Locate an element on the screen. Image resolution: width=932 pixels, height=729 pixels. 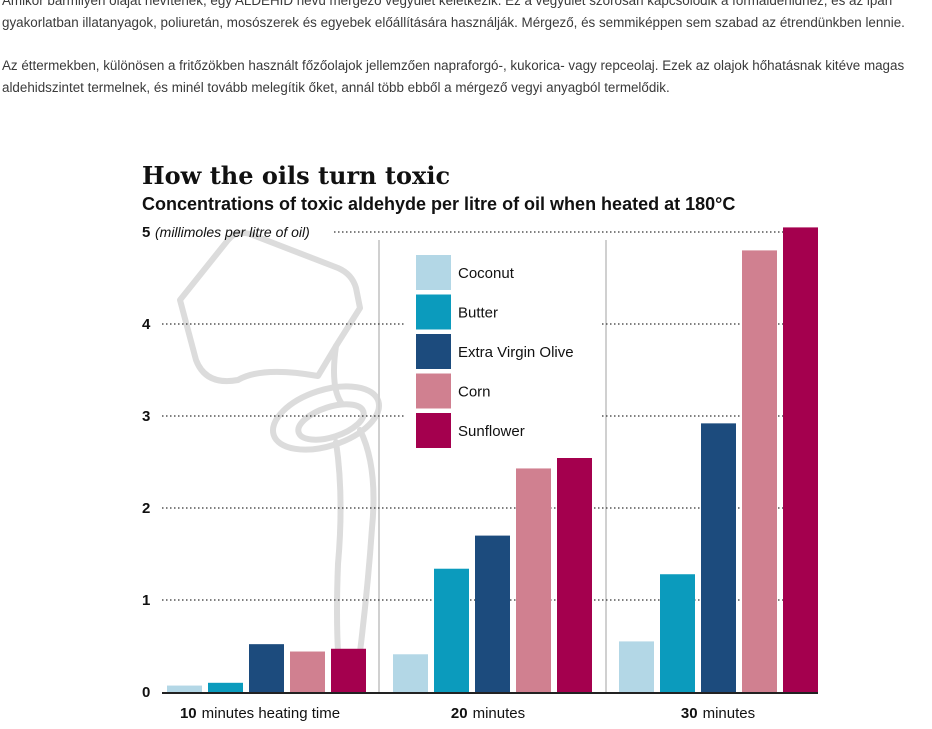
x-category-label: 10 minutes heating time is located at coordinates (260, 713).